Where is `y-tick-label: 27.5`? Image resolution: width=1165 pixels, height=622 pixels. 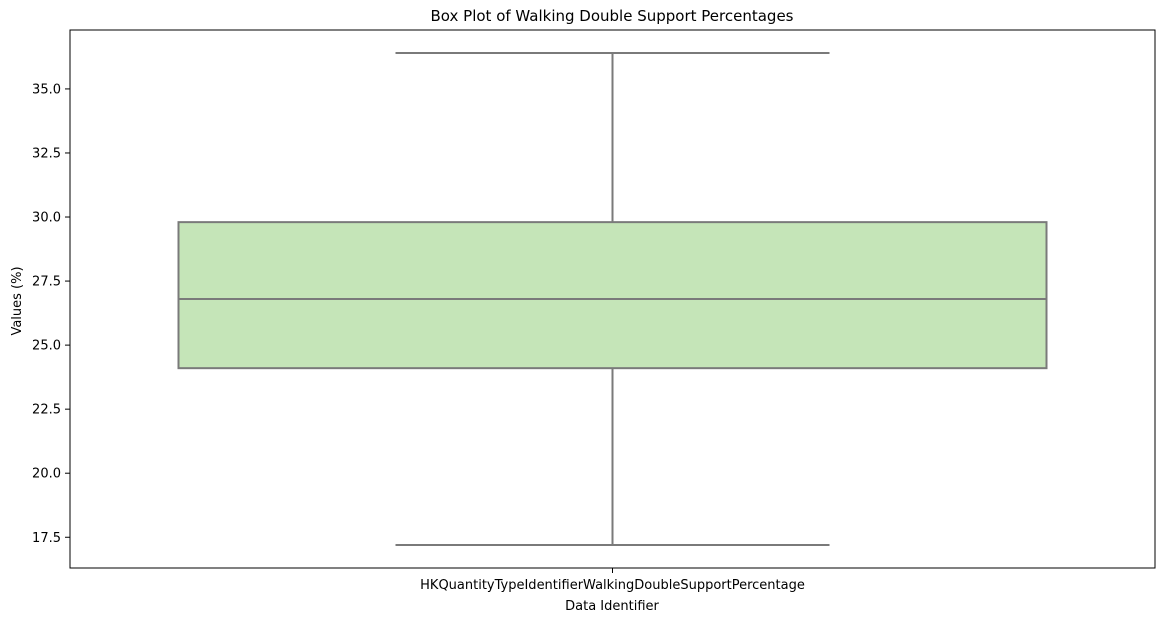
y-tick-label: 27.5 is located at coordinates (46, 282).